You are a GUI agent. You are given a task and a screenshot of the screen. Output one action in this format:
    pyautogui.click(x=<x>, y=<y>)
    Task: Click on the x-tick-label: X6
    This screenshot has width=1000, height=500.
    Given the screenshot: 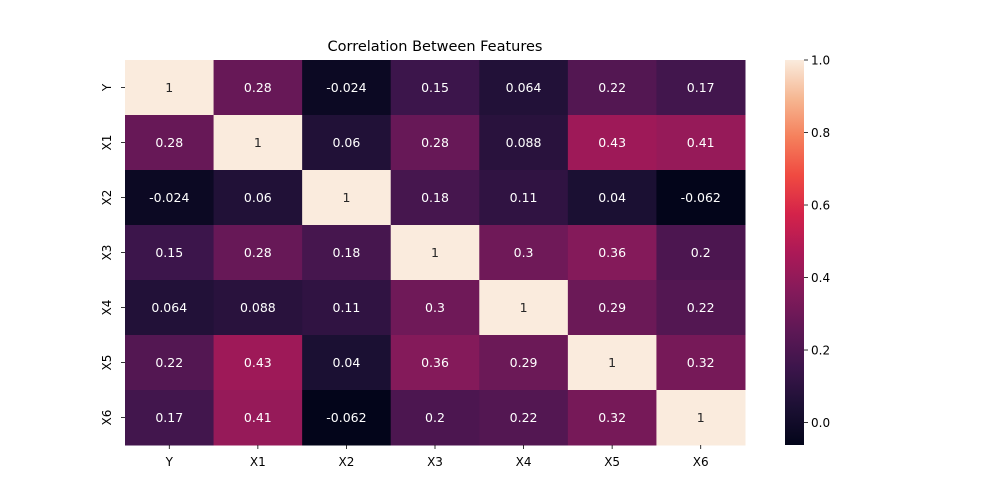 What is the action you would take?
    pyautogui.click(x=701, y=462)
    